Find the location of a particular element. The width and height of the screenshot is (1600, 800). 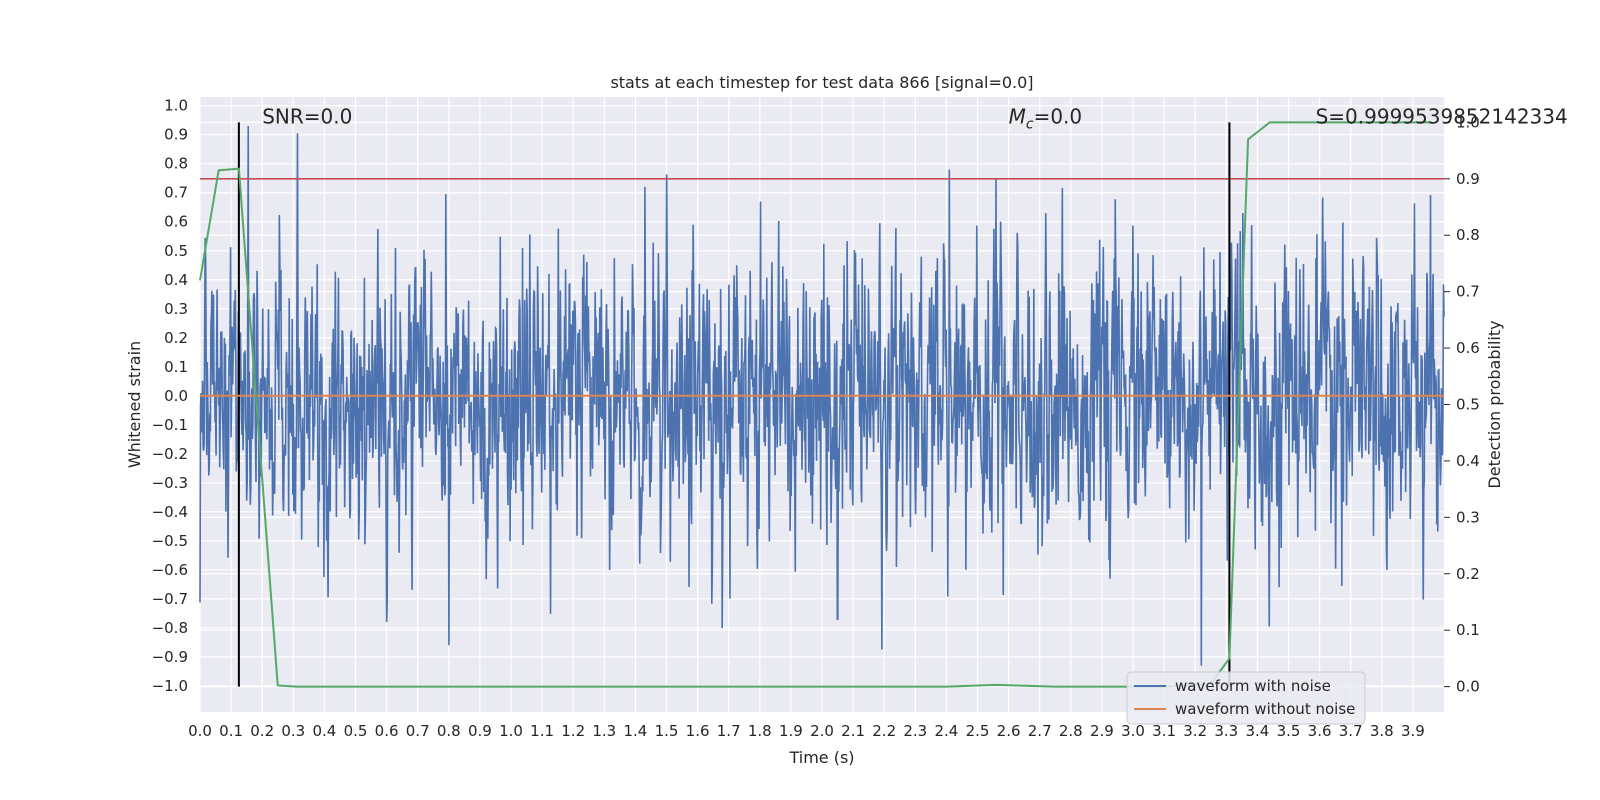

x-tick-label: 3.9 is located at coordinates (1413, 731).